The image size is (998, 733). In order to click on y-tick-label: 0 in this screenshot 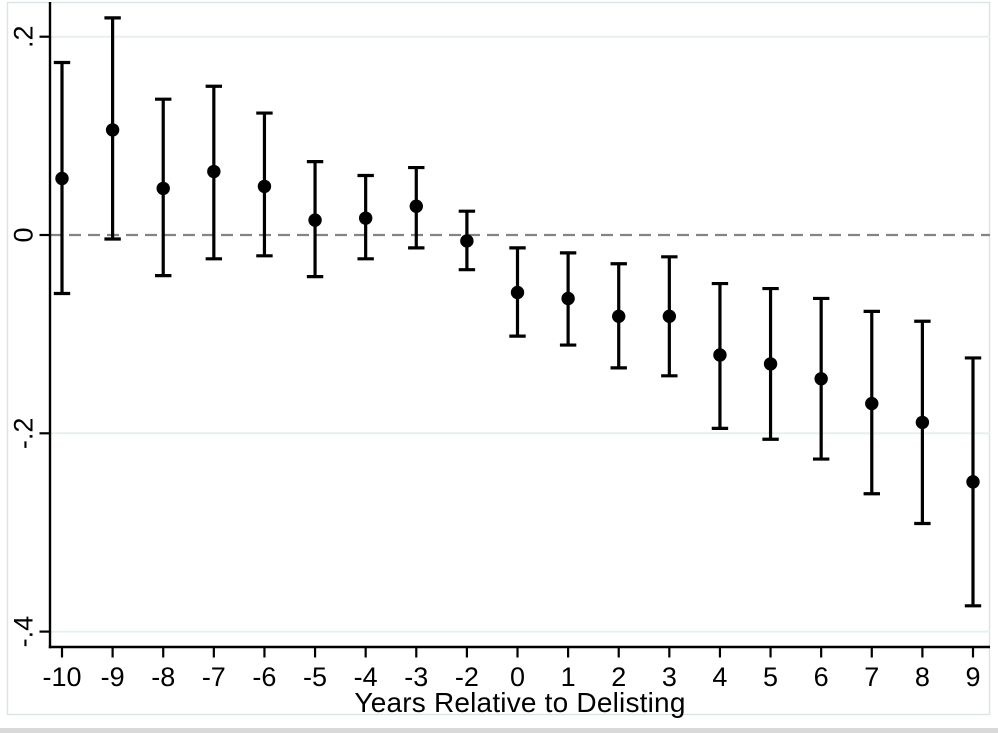, I will do `click(23, 234)`.